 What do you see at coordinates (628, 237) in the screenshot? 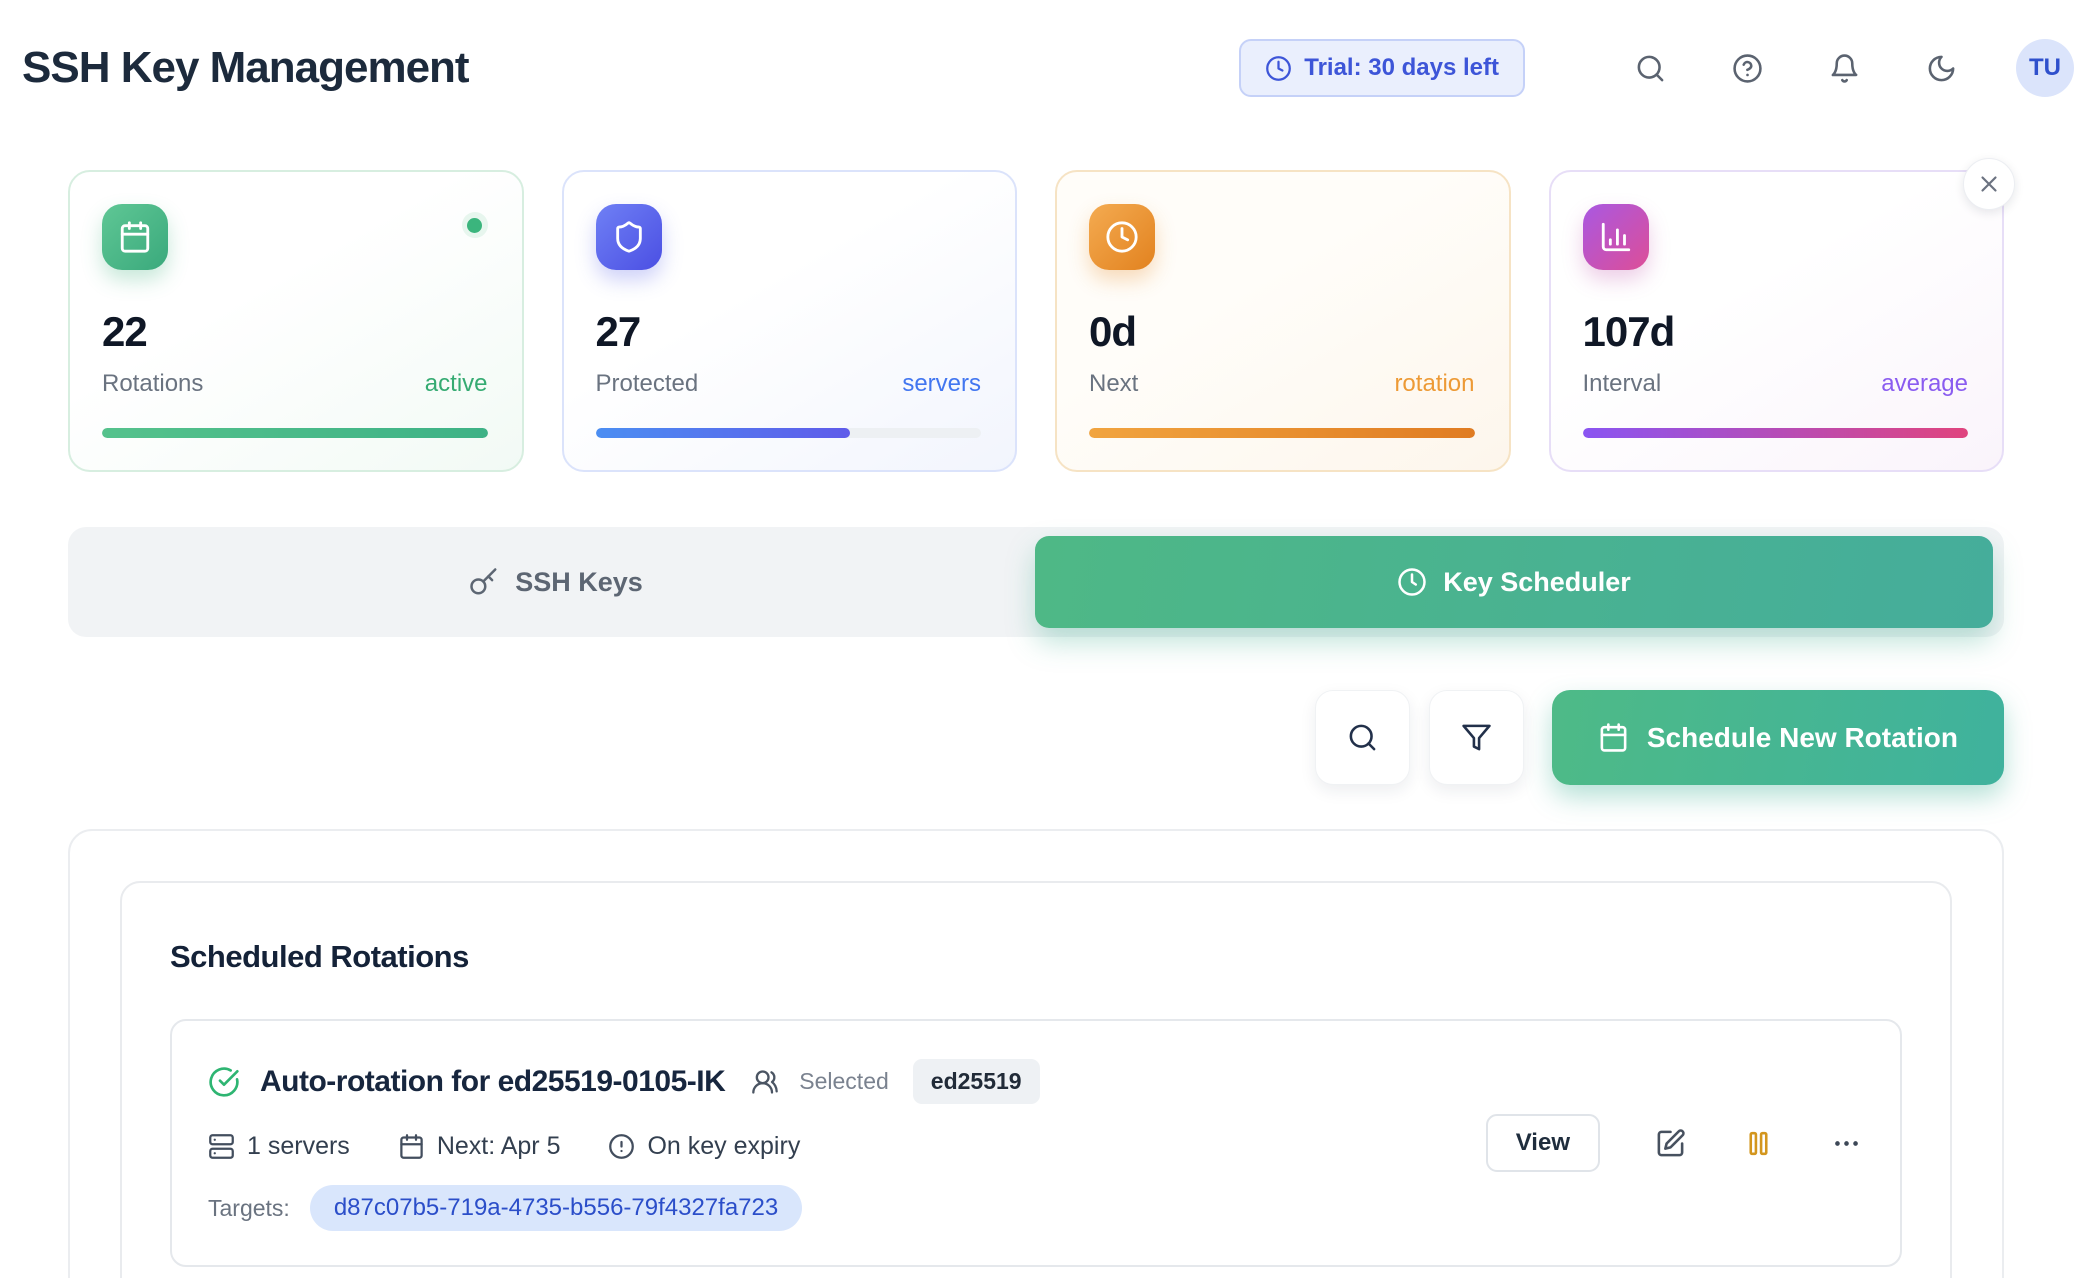
I see `shield-icon` at bounding box center [628, 237].